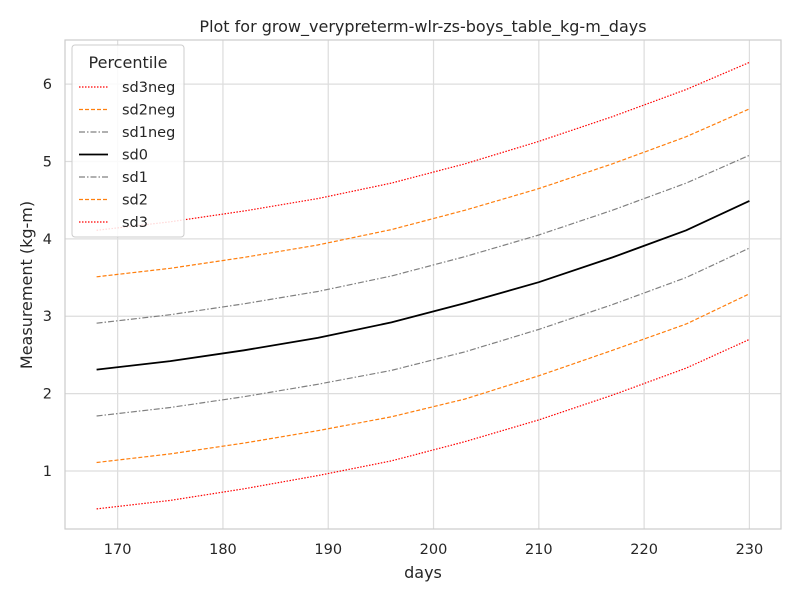 This screenshot has height=600, width=800. What do you see at coordinates (148, 88) in the screenshot?
I see `legend-label-sd3neg: sd3neg` at bounding box center [148, 88].